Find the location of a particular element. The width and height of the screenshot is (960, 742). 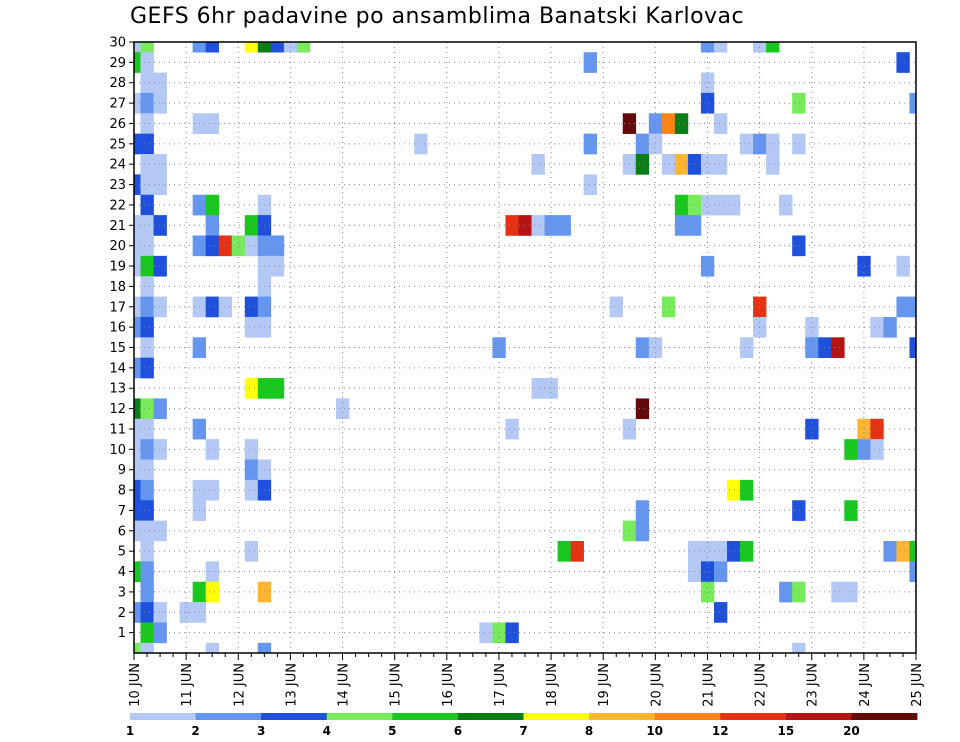

colorbar-label: 20 is located at coordinates (851, 731).